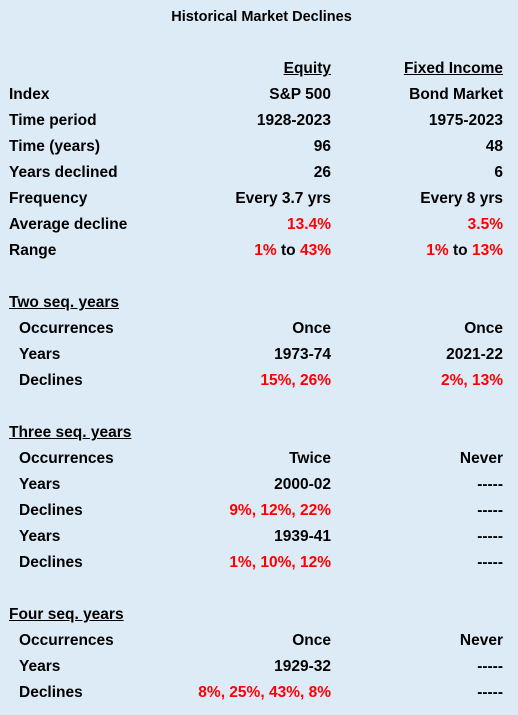 This screenshot has height=715, width=518. I want to click on value-cell: Twice, so click(310, 458).